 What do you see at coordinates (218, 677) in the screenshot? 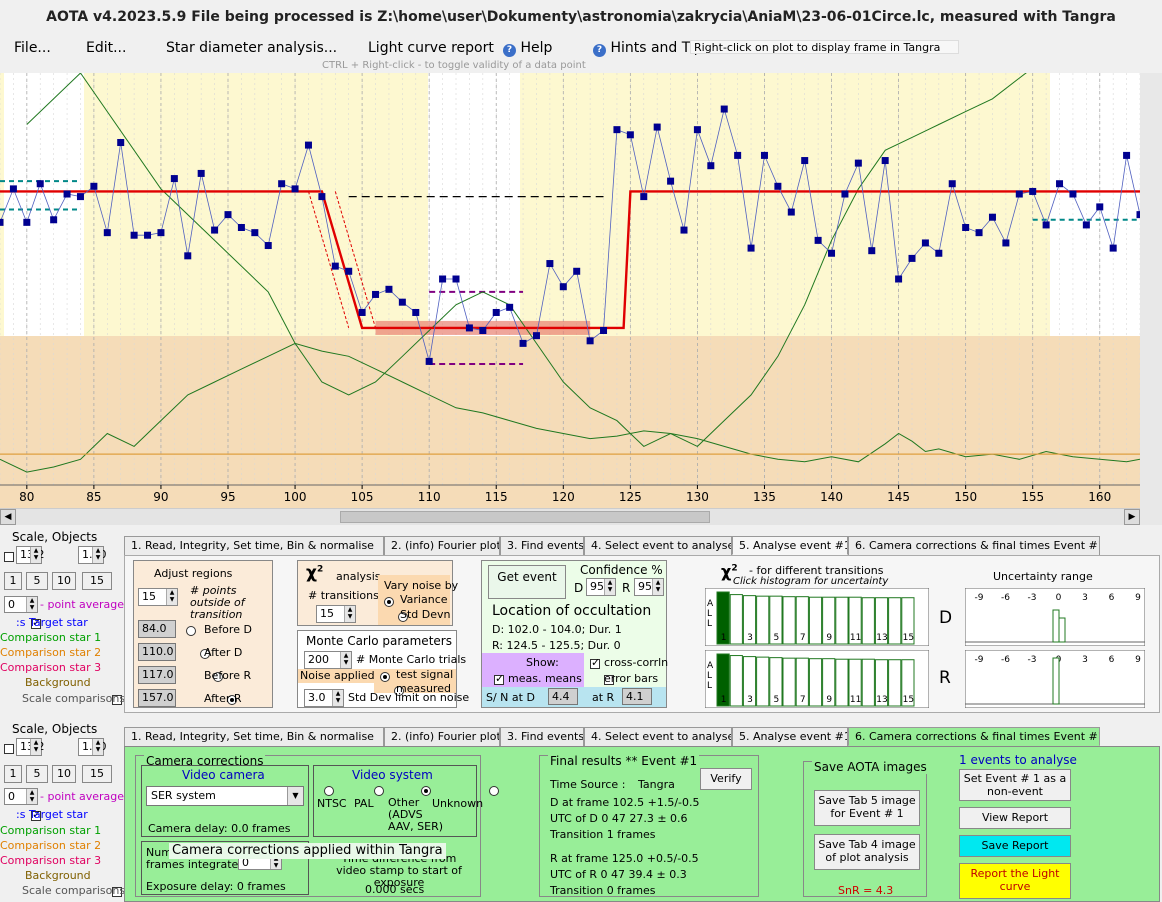
I see `before-r-radio` at bounding box center [218, 677].